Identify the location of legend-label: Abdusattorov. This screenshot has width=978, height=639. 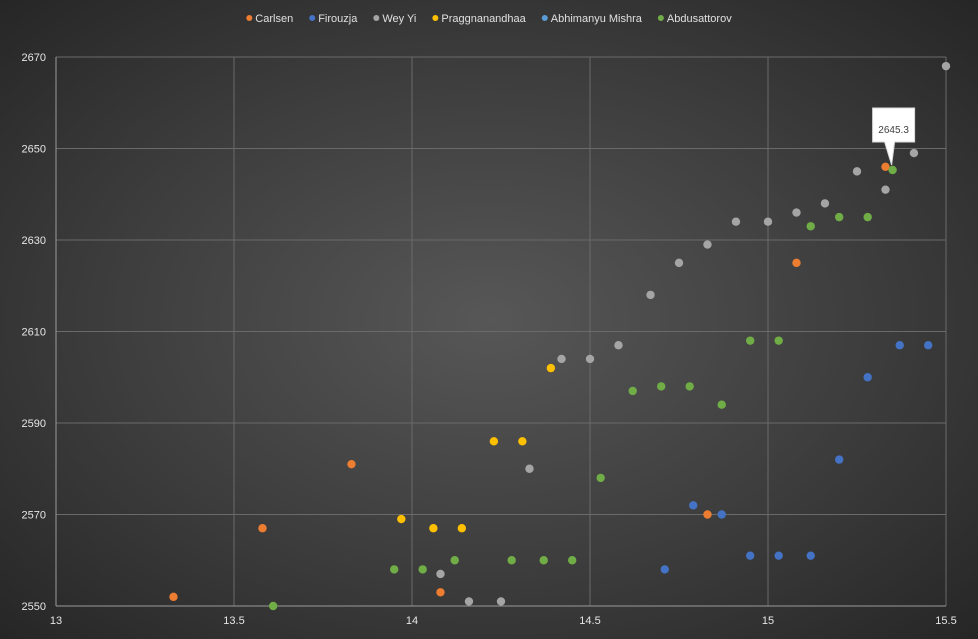
(699, 19).